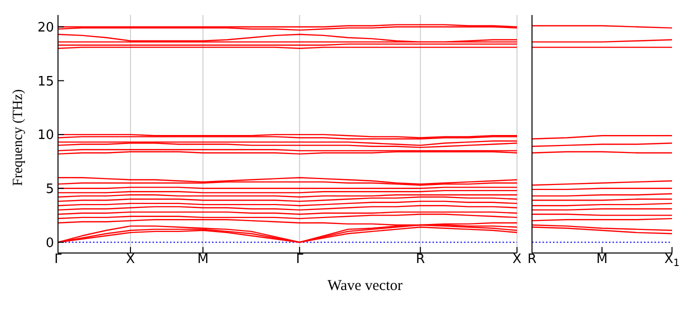 This screenshot has width=695, height=310. I want to click on y-tick-label: 0, so click(50, 243).